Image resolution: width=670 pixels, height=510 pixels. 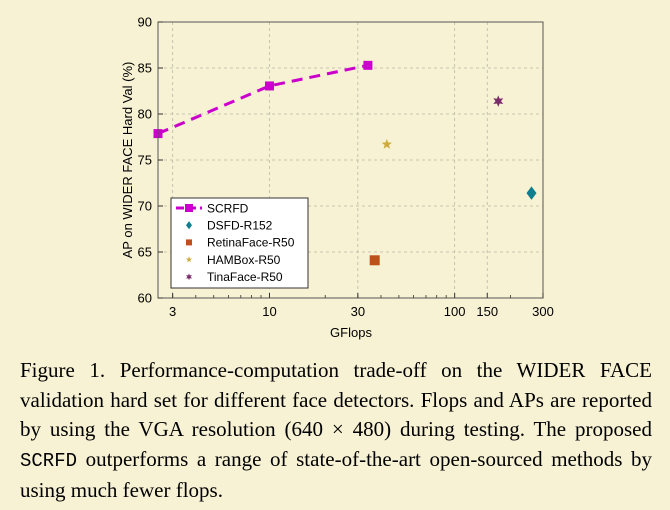 What do you see at coordinates (145, 22) in the screenshot?
I see `y-tick-label-90: 90` at bounding box center [145, 22].